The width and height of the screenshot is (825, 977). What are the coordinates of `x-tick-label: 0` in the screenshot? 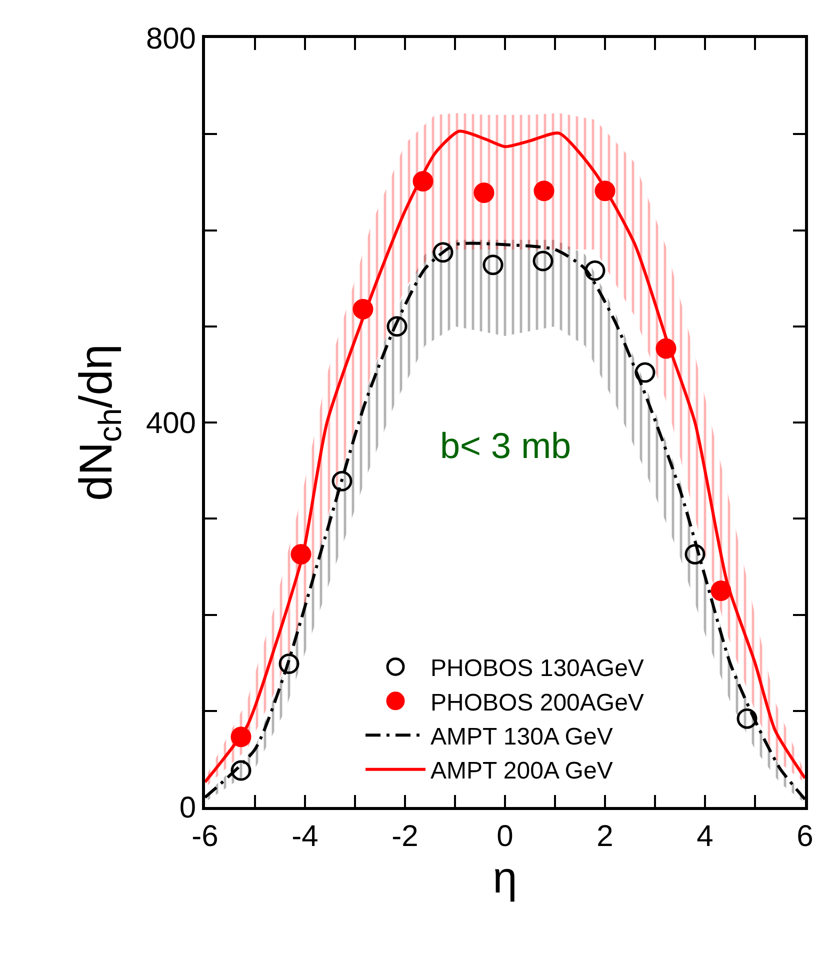 It's located at (505, 836).